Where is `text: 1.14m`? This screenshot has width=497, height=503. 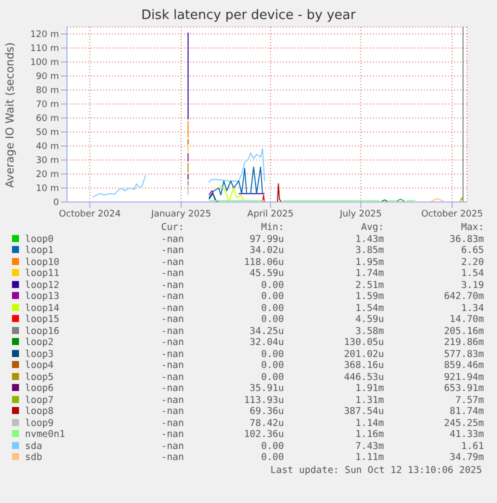 text: 1.14m is located at coordinates (369, 423).